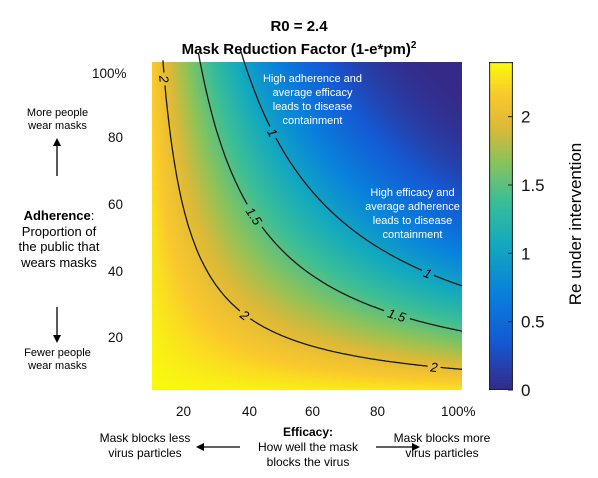 This screenshot has width=598, height=478. What do you see at coordinates (59, 246) in the screenshot?
I see `y-axis-label-line: the public that` at bounding box center [59, 246].